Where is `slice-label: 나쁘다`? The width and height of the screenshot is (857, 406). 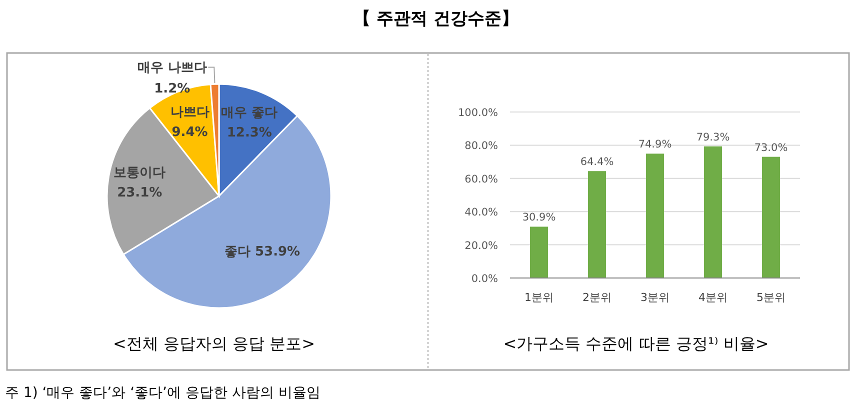
slice-label: 나쁘다 is located at coordinates (190, 112).